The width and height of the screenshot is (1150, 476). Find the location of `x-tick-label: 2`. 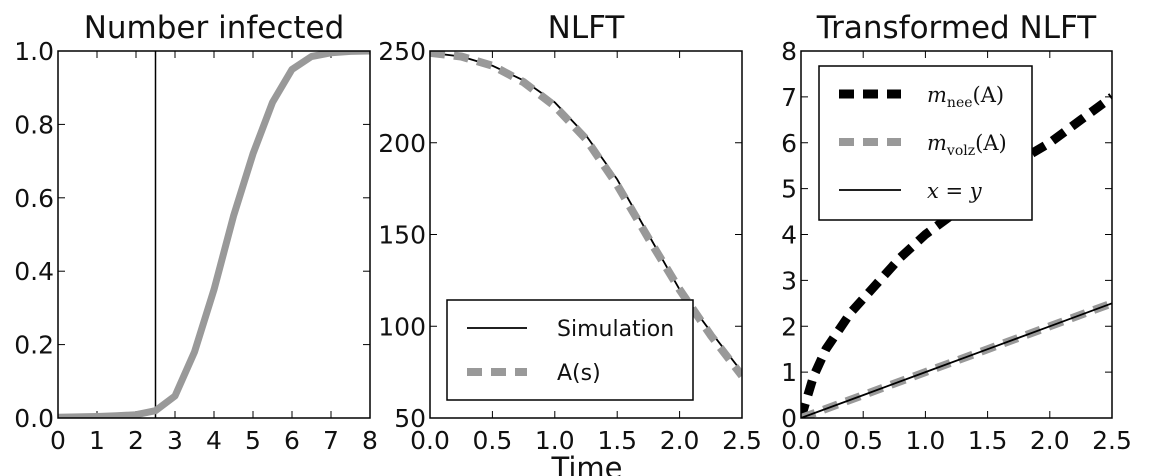

x-tick-label: 2 is located at coordinates (136, 440).